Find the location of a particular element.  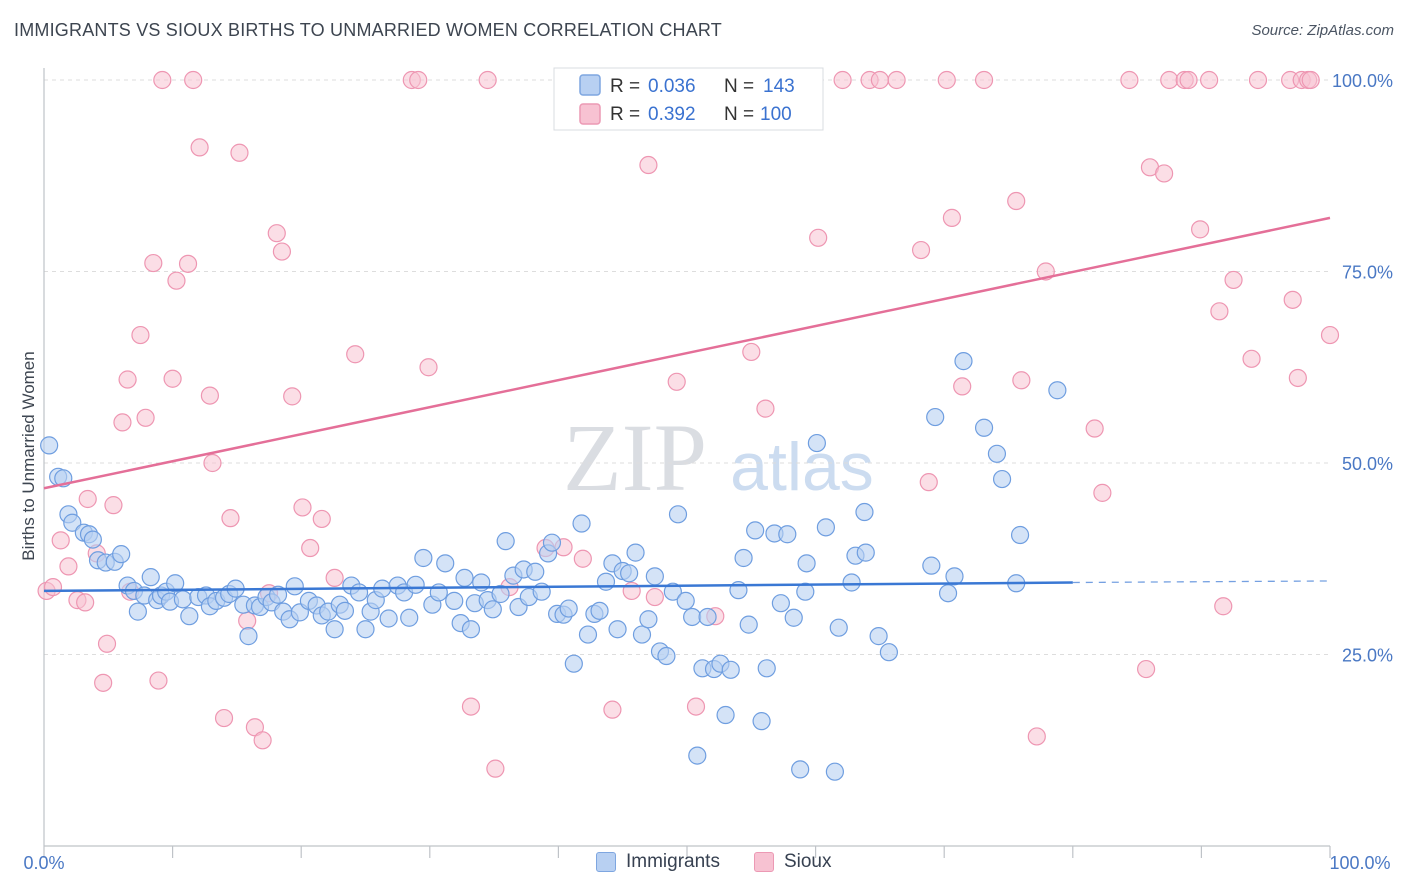

stats-r-value-sioux: 0.392 is located at coordinates (672, 114).